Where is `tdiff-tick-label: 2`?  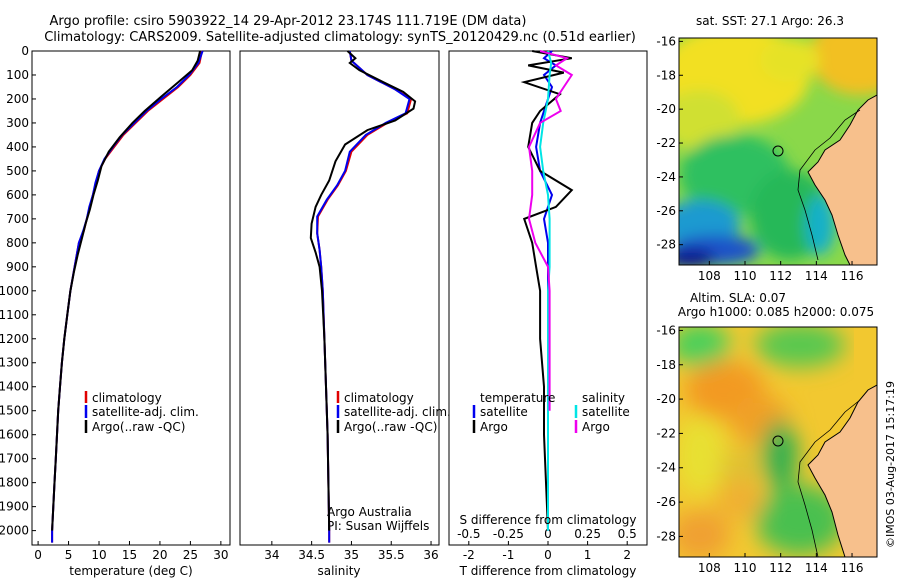
tdiff-tick-label: 2 is located at coordinates (627, 555).